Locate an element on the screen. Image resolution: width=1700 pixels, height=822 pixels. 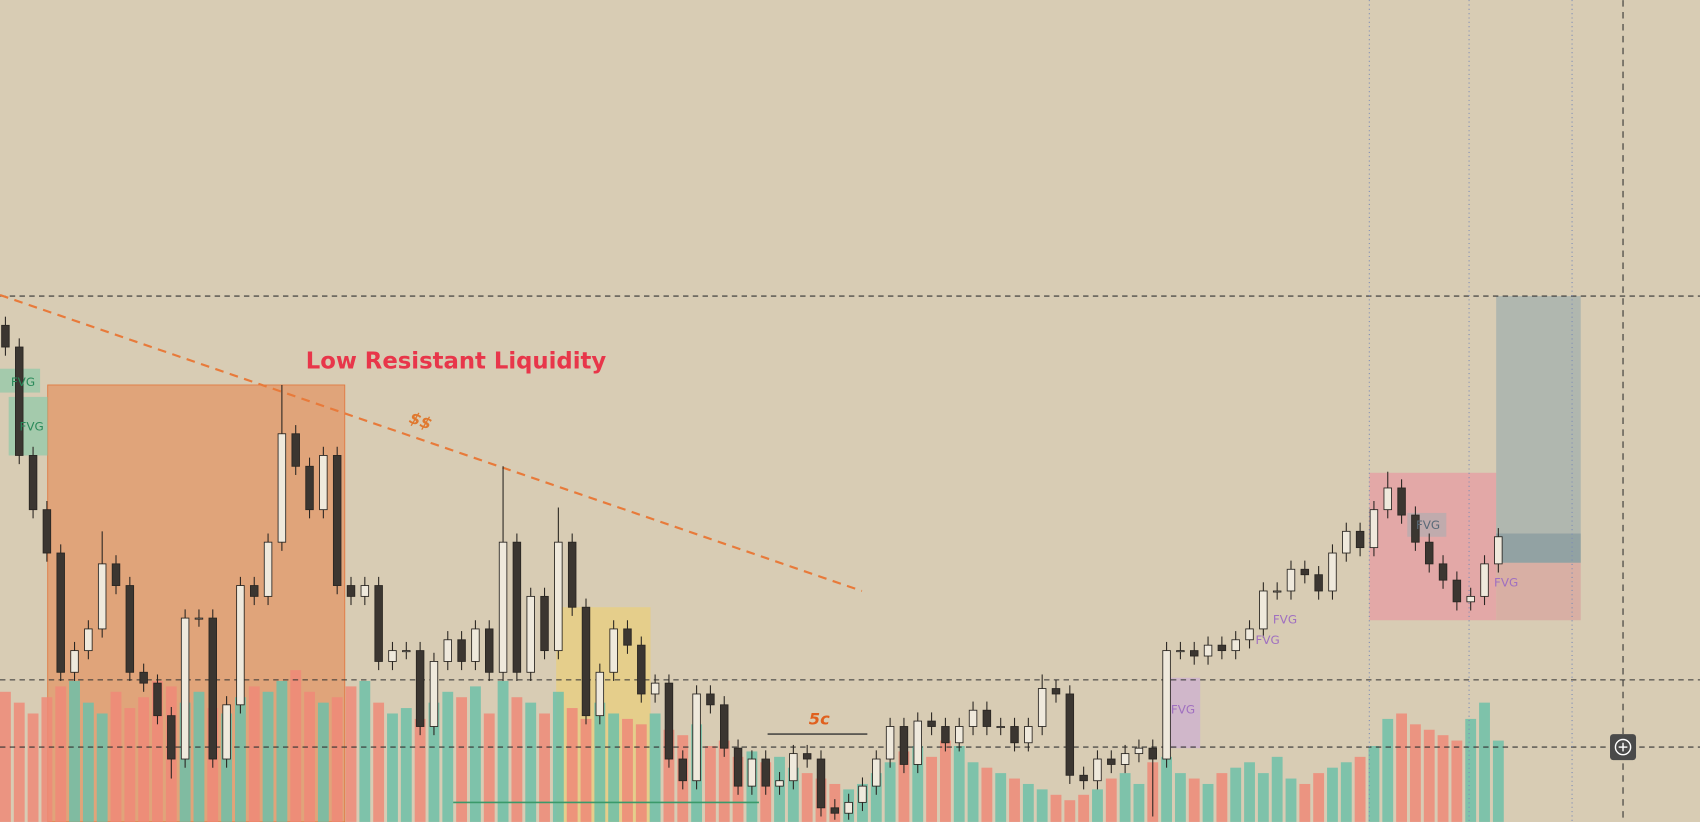
add-button is located at coordinates (1623, 747).